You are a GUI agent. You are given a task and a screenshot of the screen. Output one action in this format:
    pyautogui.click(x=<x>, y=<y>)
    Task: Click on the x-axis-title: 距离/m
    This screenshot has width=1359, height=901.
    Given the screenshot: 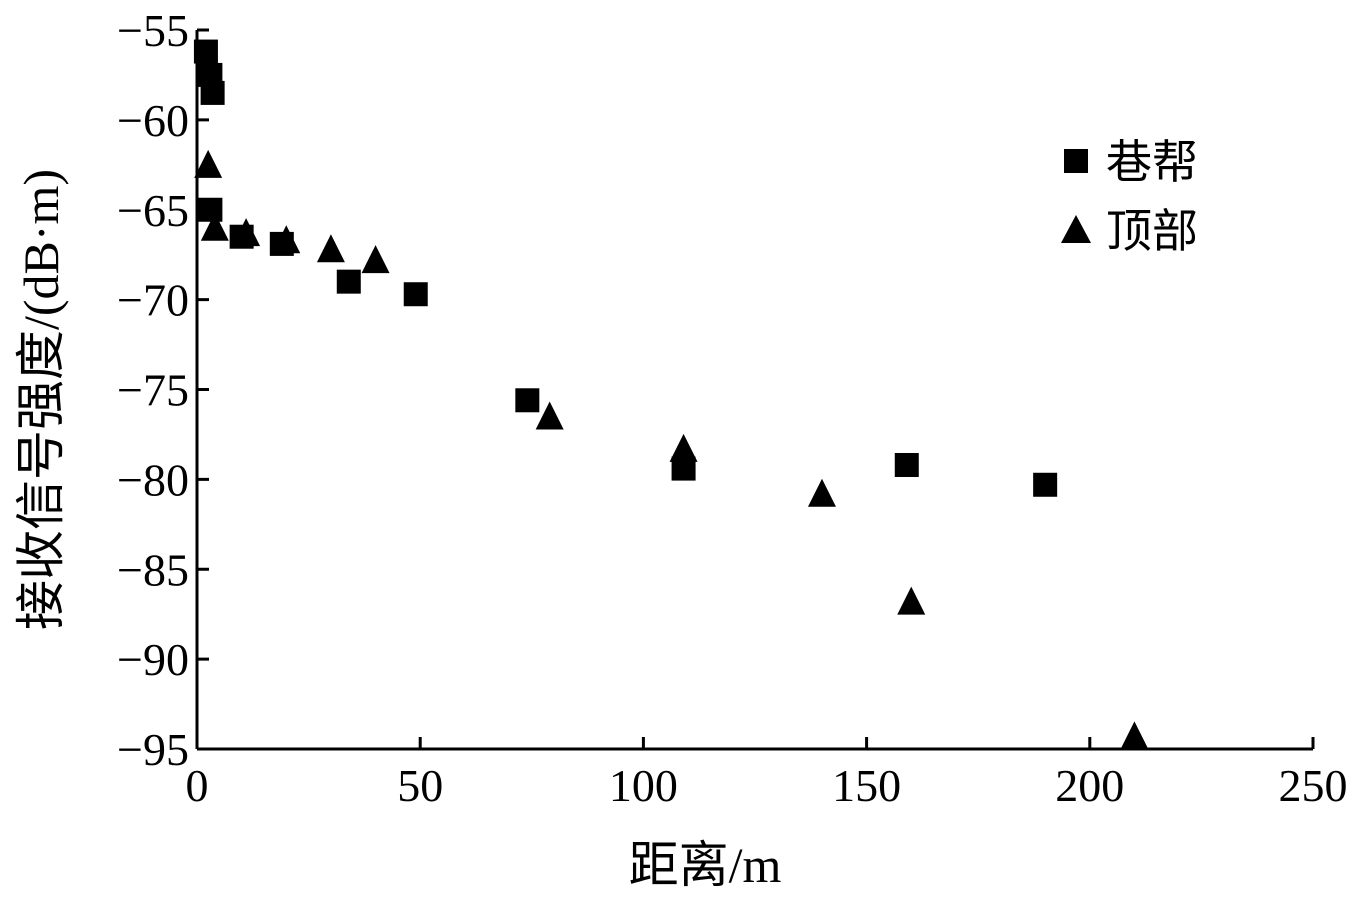 What is the action you would take?
    pyautogui.click(x=705, y=865)
    